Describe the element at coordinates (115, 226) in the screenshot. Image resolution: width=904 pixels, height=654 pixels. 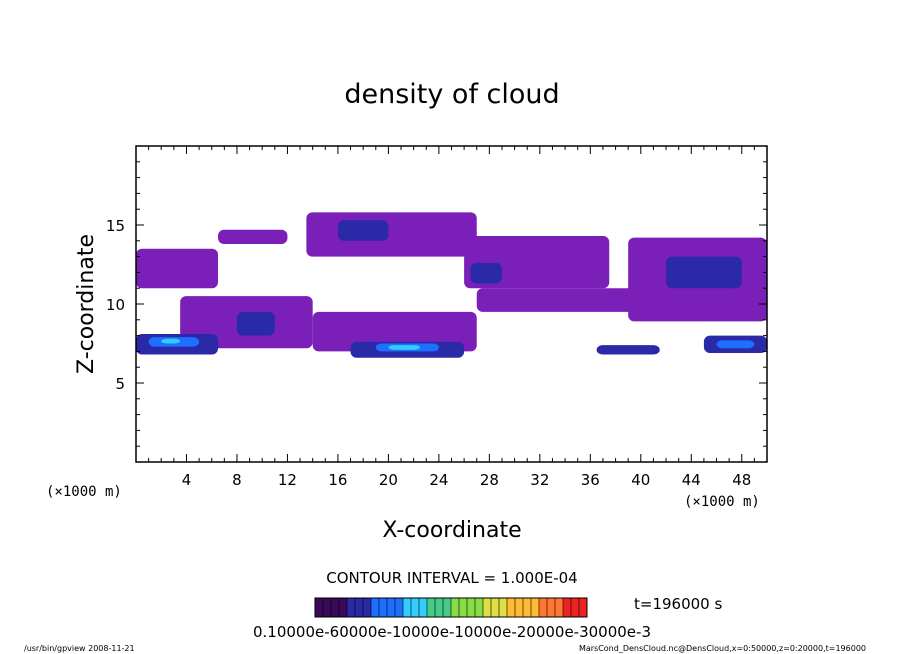
I see `y-tick-label: 15` at that location.